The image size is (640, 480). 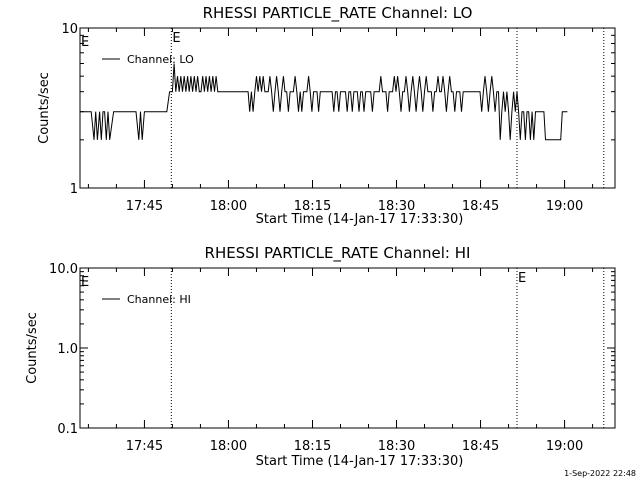 What do you see at coordinates (69, 29) in the screenshot?
I see `y-tick-label: 10` at bounding box center [69, 29].